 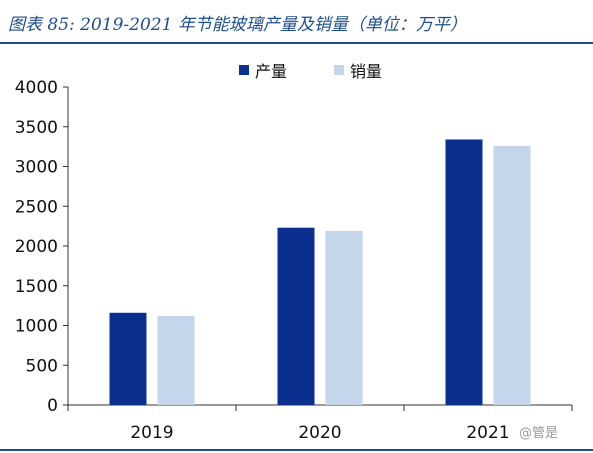 What do you see at coordinates (296, 43) in the screenshot?
I see `title-divider` at bounding box center [296, 43].